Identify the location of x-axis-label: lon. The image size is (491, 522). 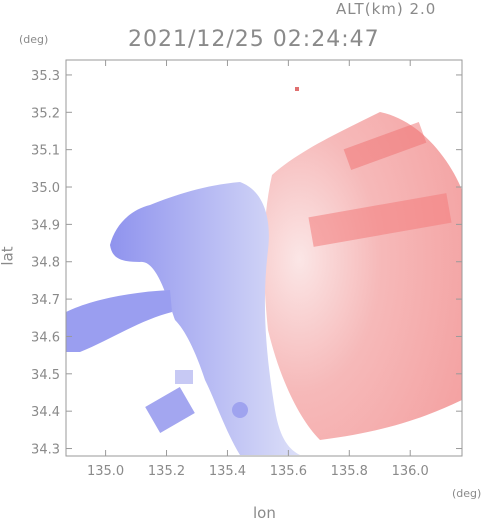
(264, 513).